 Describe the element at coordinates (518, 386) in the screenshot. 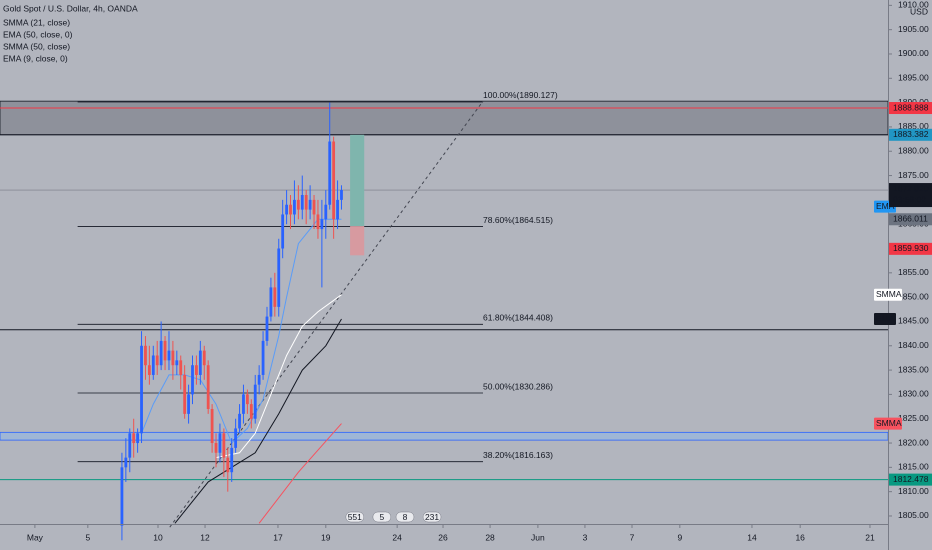

I see `fib-label: 50.00%(1830.286)` at that location.